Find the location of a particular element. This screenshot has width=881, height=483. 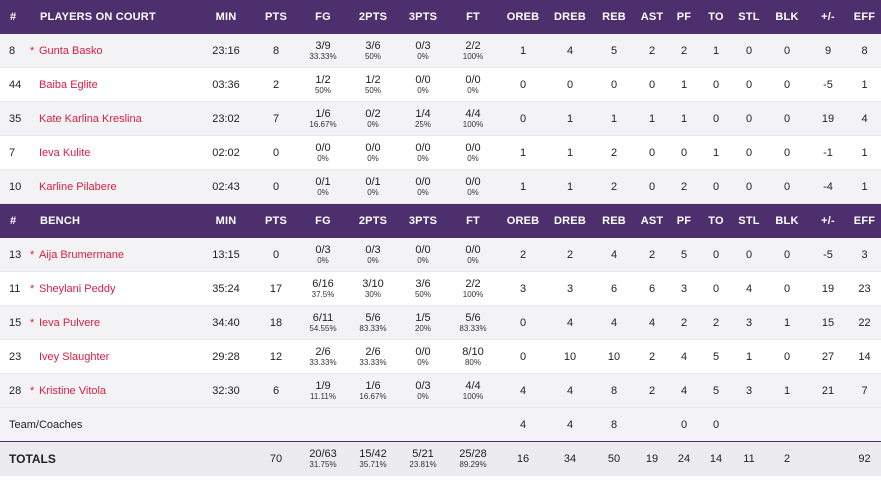

efficiency: 1 is located at coordinates (864, 186).